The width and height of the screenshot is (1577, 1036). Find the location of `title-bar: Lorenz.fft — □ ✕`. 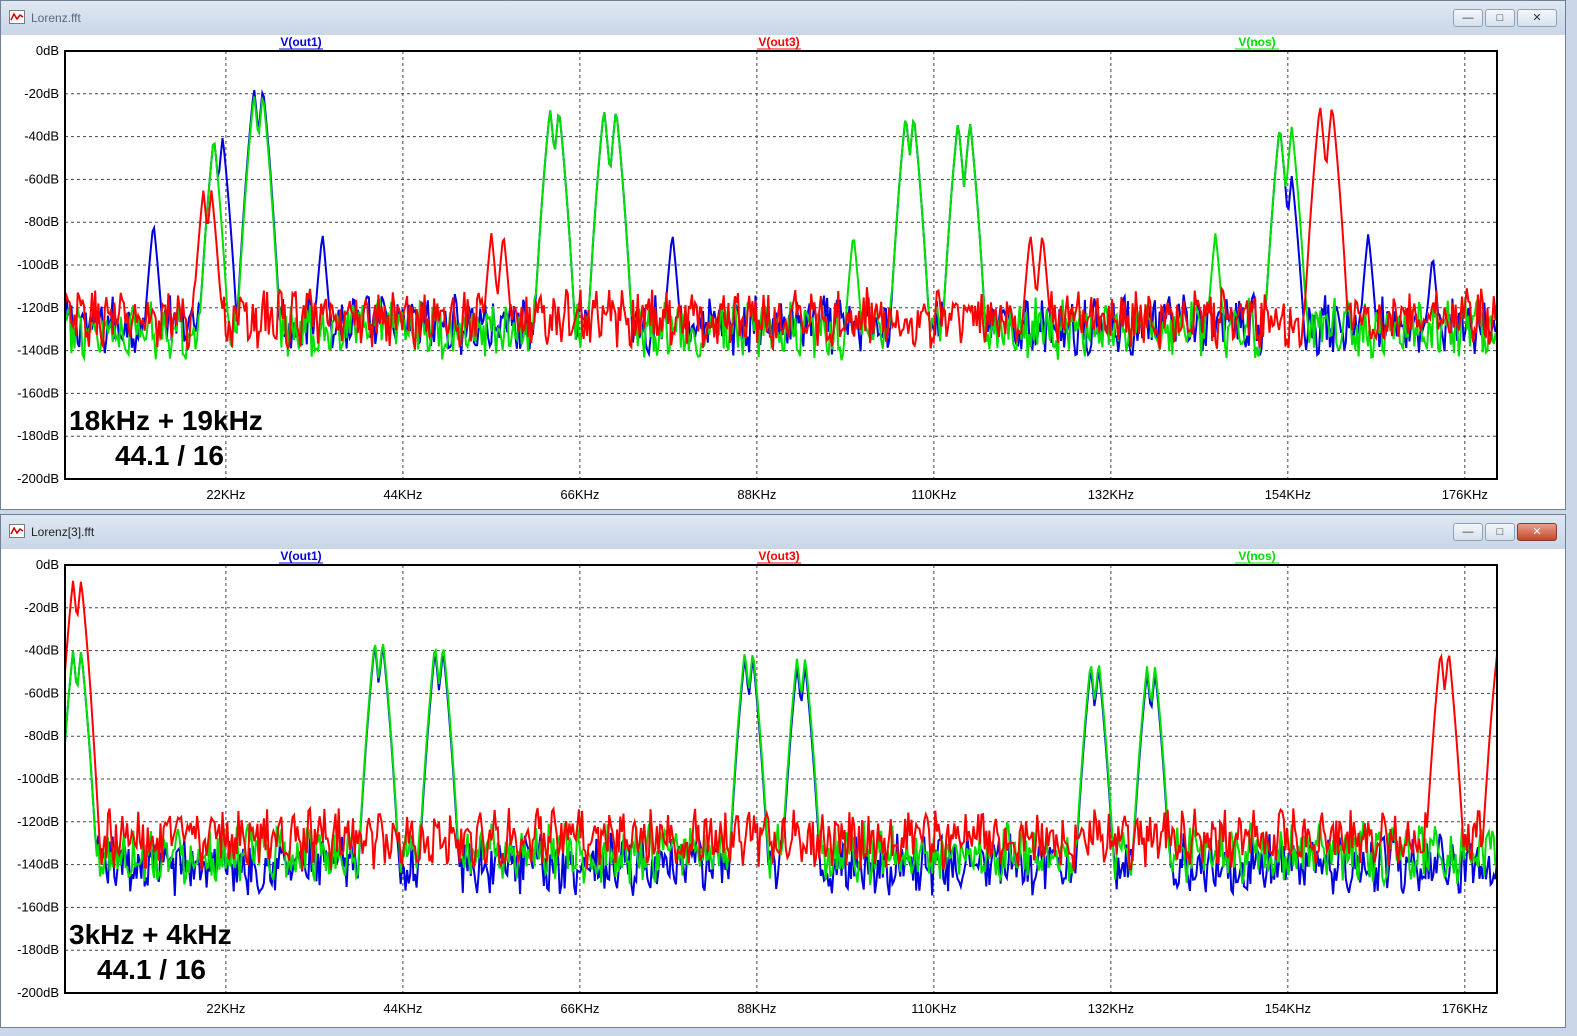

title-bar: Lorenz.fft — □ ✕ is located at coordinates (783, 18).